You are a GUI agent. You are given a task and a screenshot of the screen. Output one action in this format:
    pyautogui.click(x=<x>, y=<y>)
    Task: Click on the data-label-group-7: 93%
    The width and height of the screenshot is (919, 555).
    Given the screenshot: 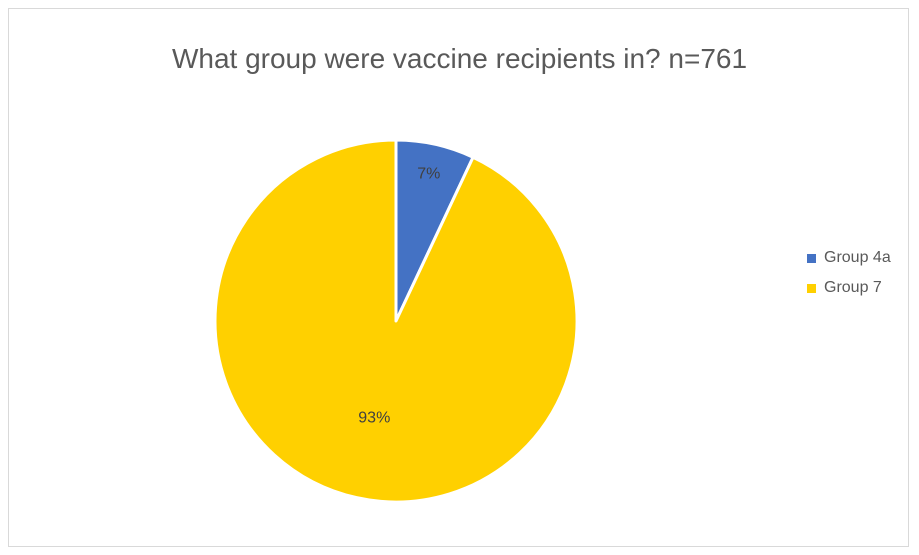 What is the action you would take?
    pyautogui.click(x=374, y=417)
    